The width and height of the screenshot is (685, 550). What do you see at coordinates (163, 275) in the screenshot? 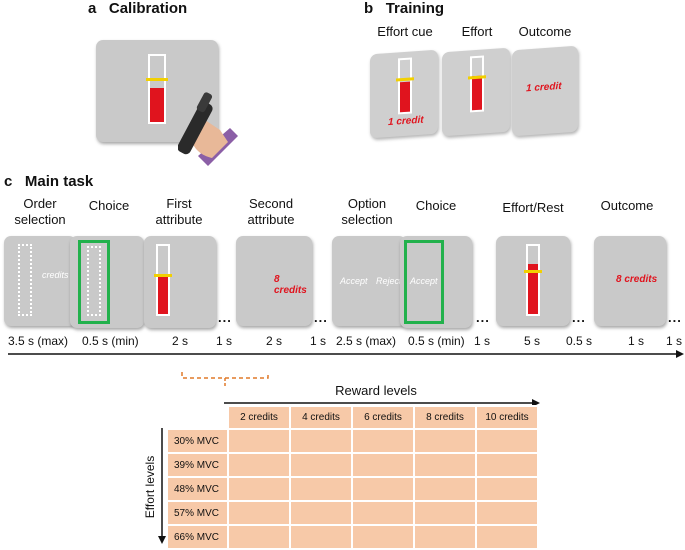
I see `first-attribute-threshold` at bounding box center [163, 275].